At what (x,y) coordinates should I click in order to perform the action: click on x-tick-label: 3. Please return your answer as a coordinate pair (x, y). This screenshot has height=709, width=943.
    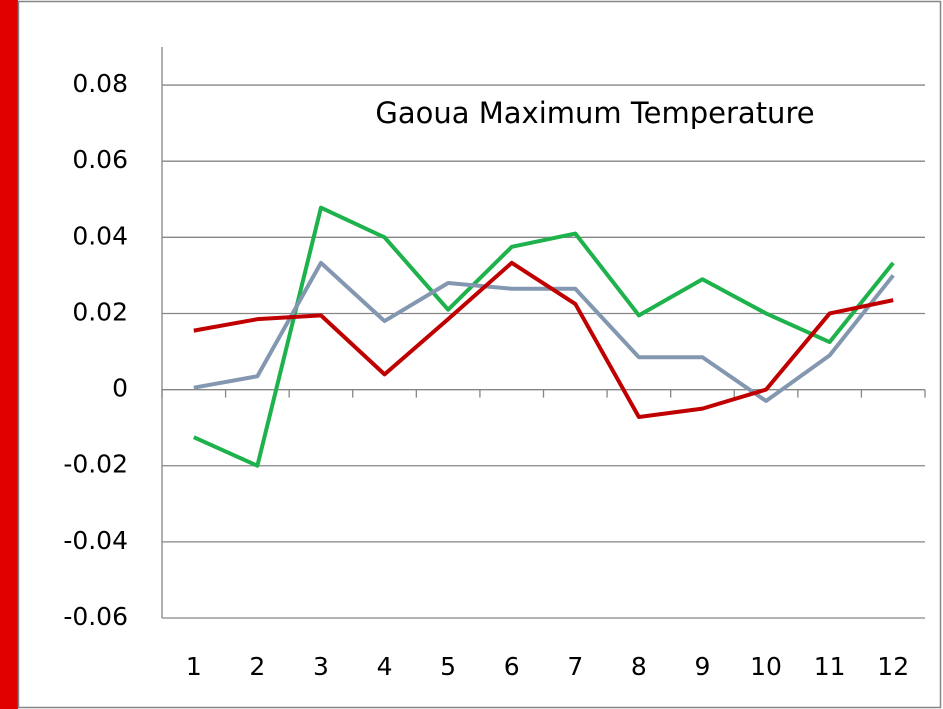
    Looking at the image, I should click on (321, 666).